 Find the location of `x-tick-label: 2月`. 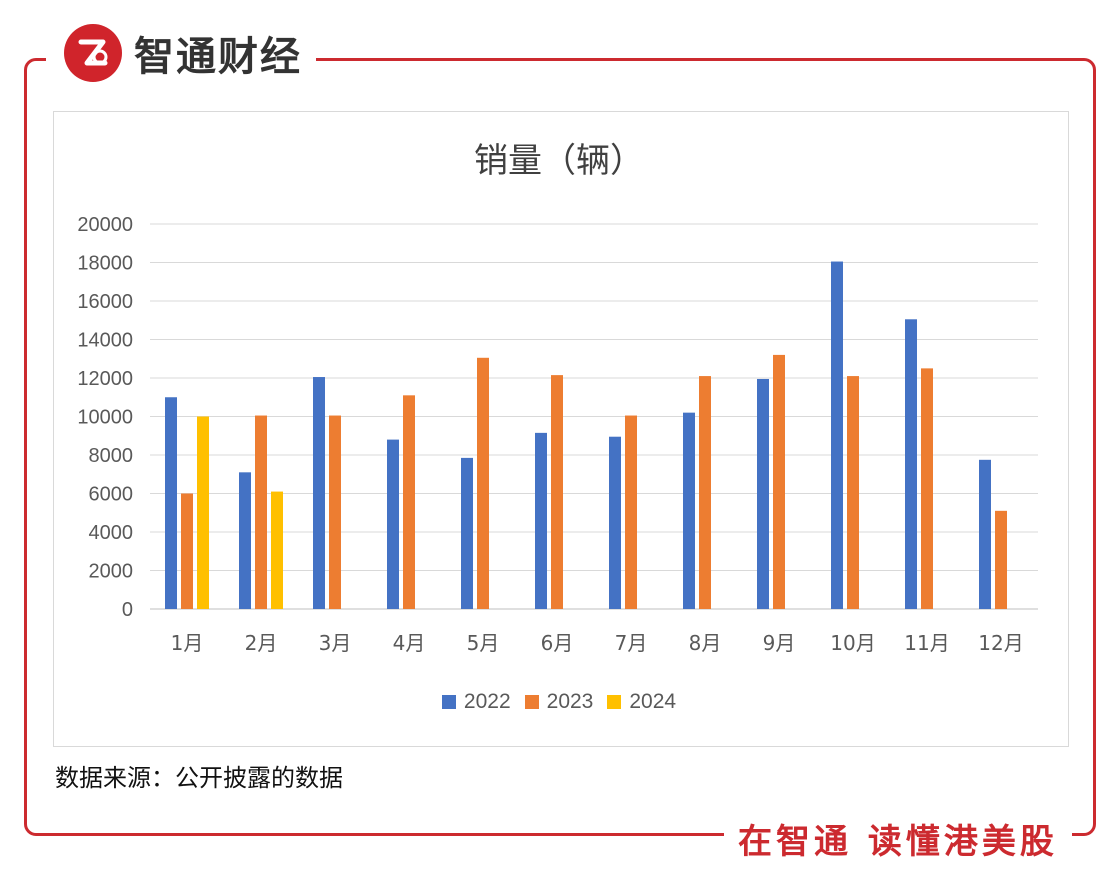

x-tick-label: 2月 is located at coordinates (261, 643).